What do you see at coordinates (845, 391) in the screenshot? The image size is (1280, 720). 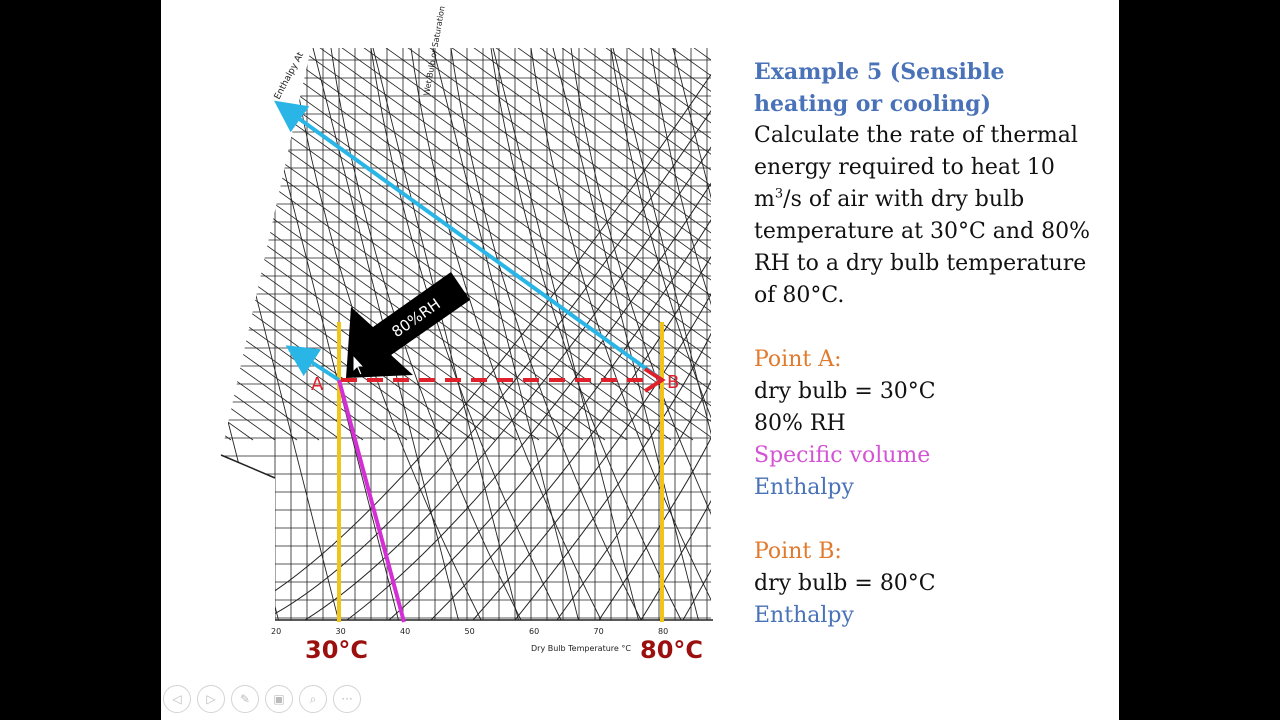 I see `point-a-dry-bulb: dry bulb = 30°C` at bounding box center [845, 391].